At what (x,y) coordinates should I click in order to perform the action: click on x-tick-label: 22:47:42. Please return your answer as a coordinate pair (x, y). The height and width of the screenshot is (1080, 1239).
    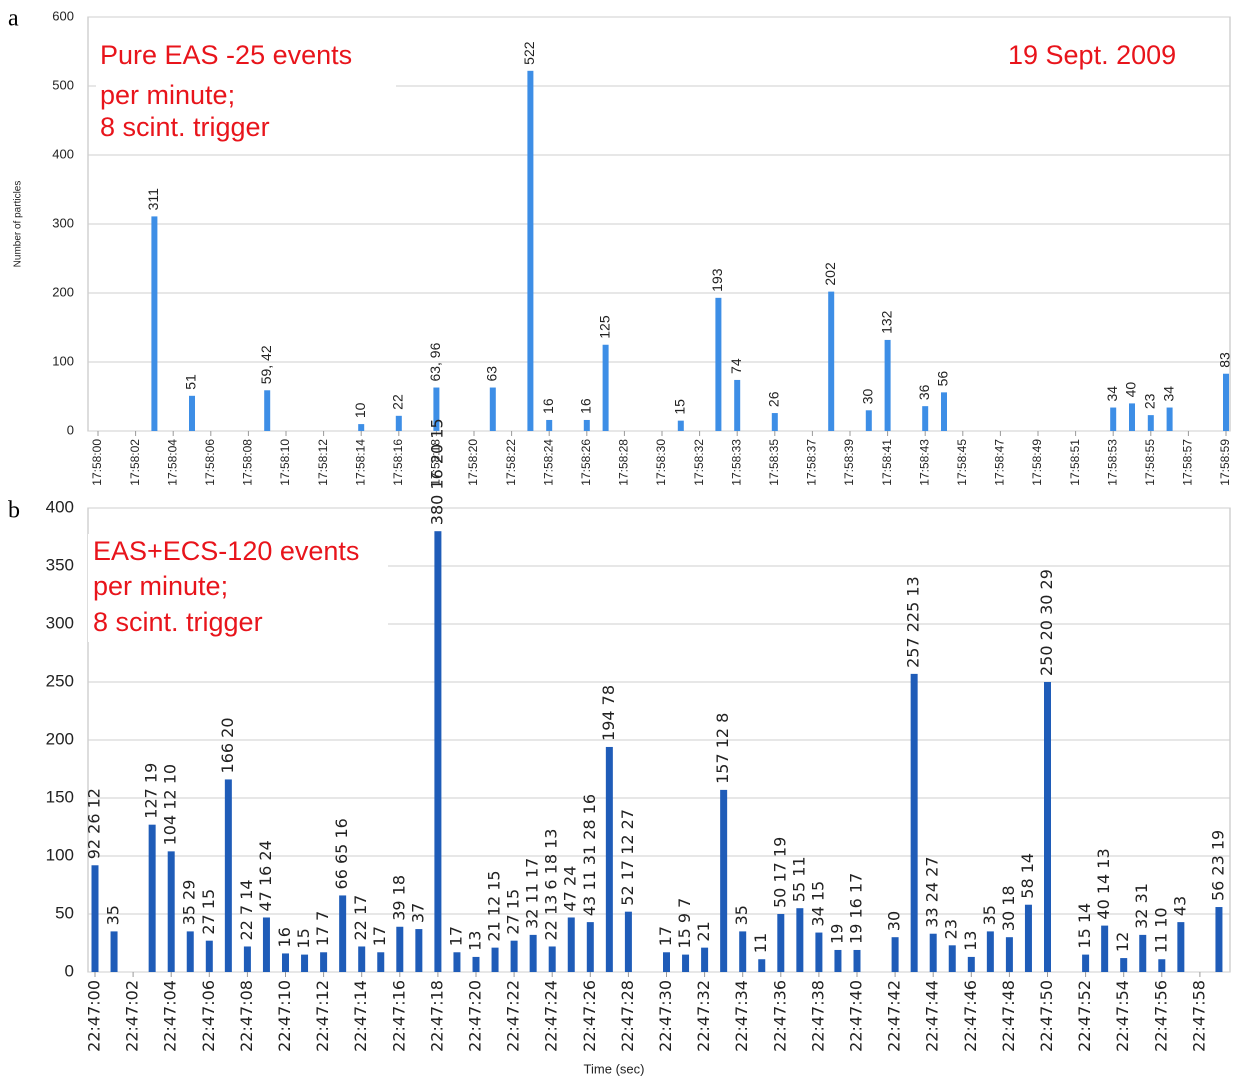
    Looking at the image, I should click on (894, 1016).